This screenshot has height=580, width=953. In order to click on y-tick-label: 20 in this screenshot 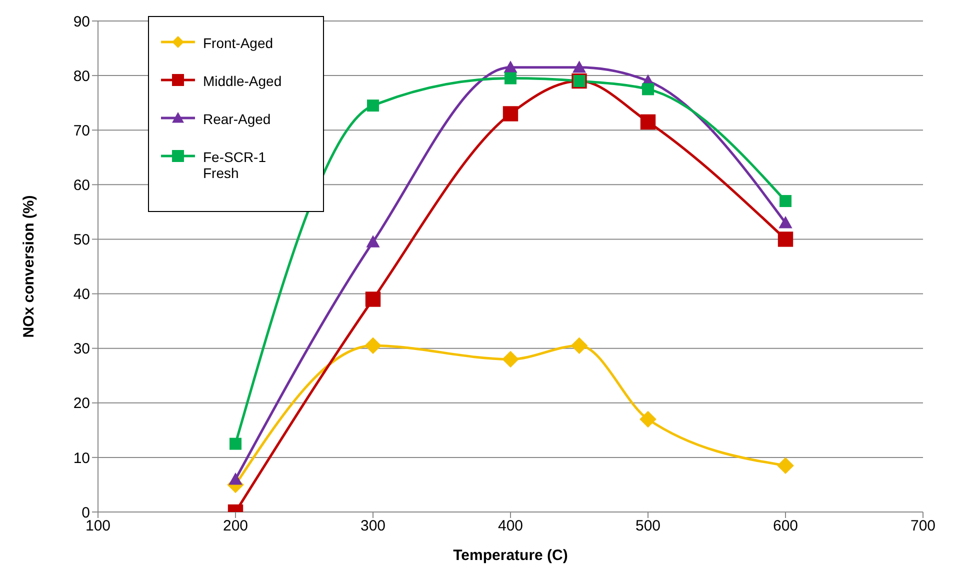, I will do `click(81, 403)`.